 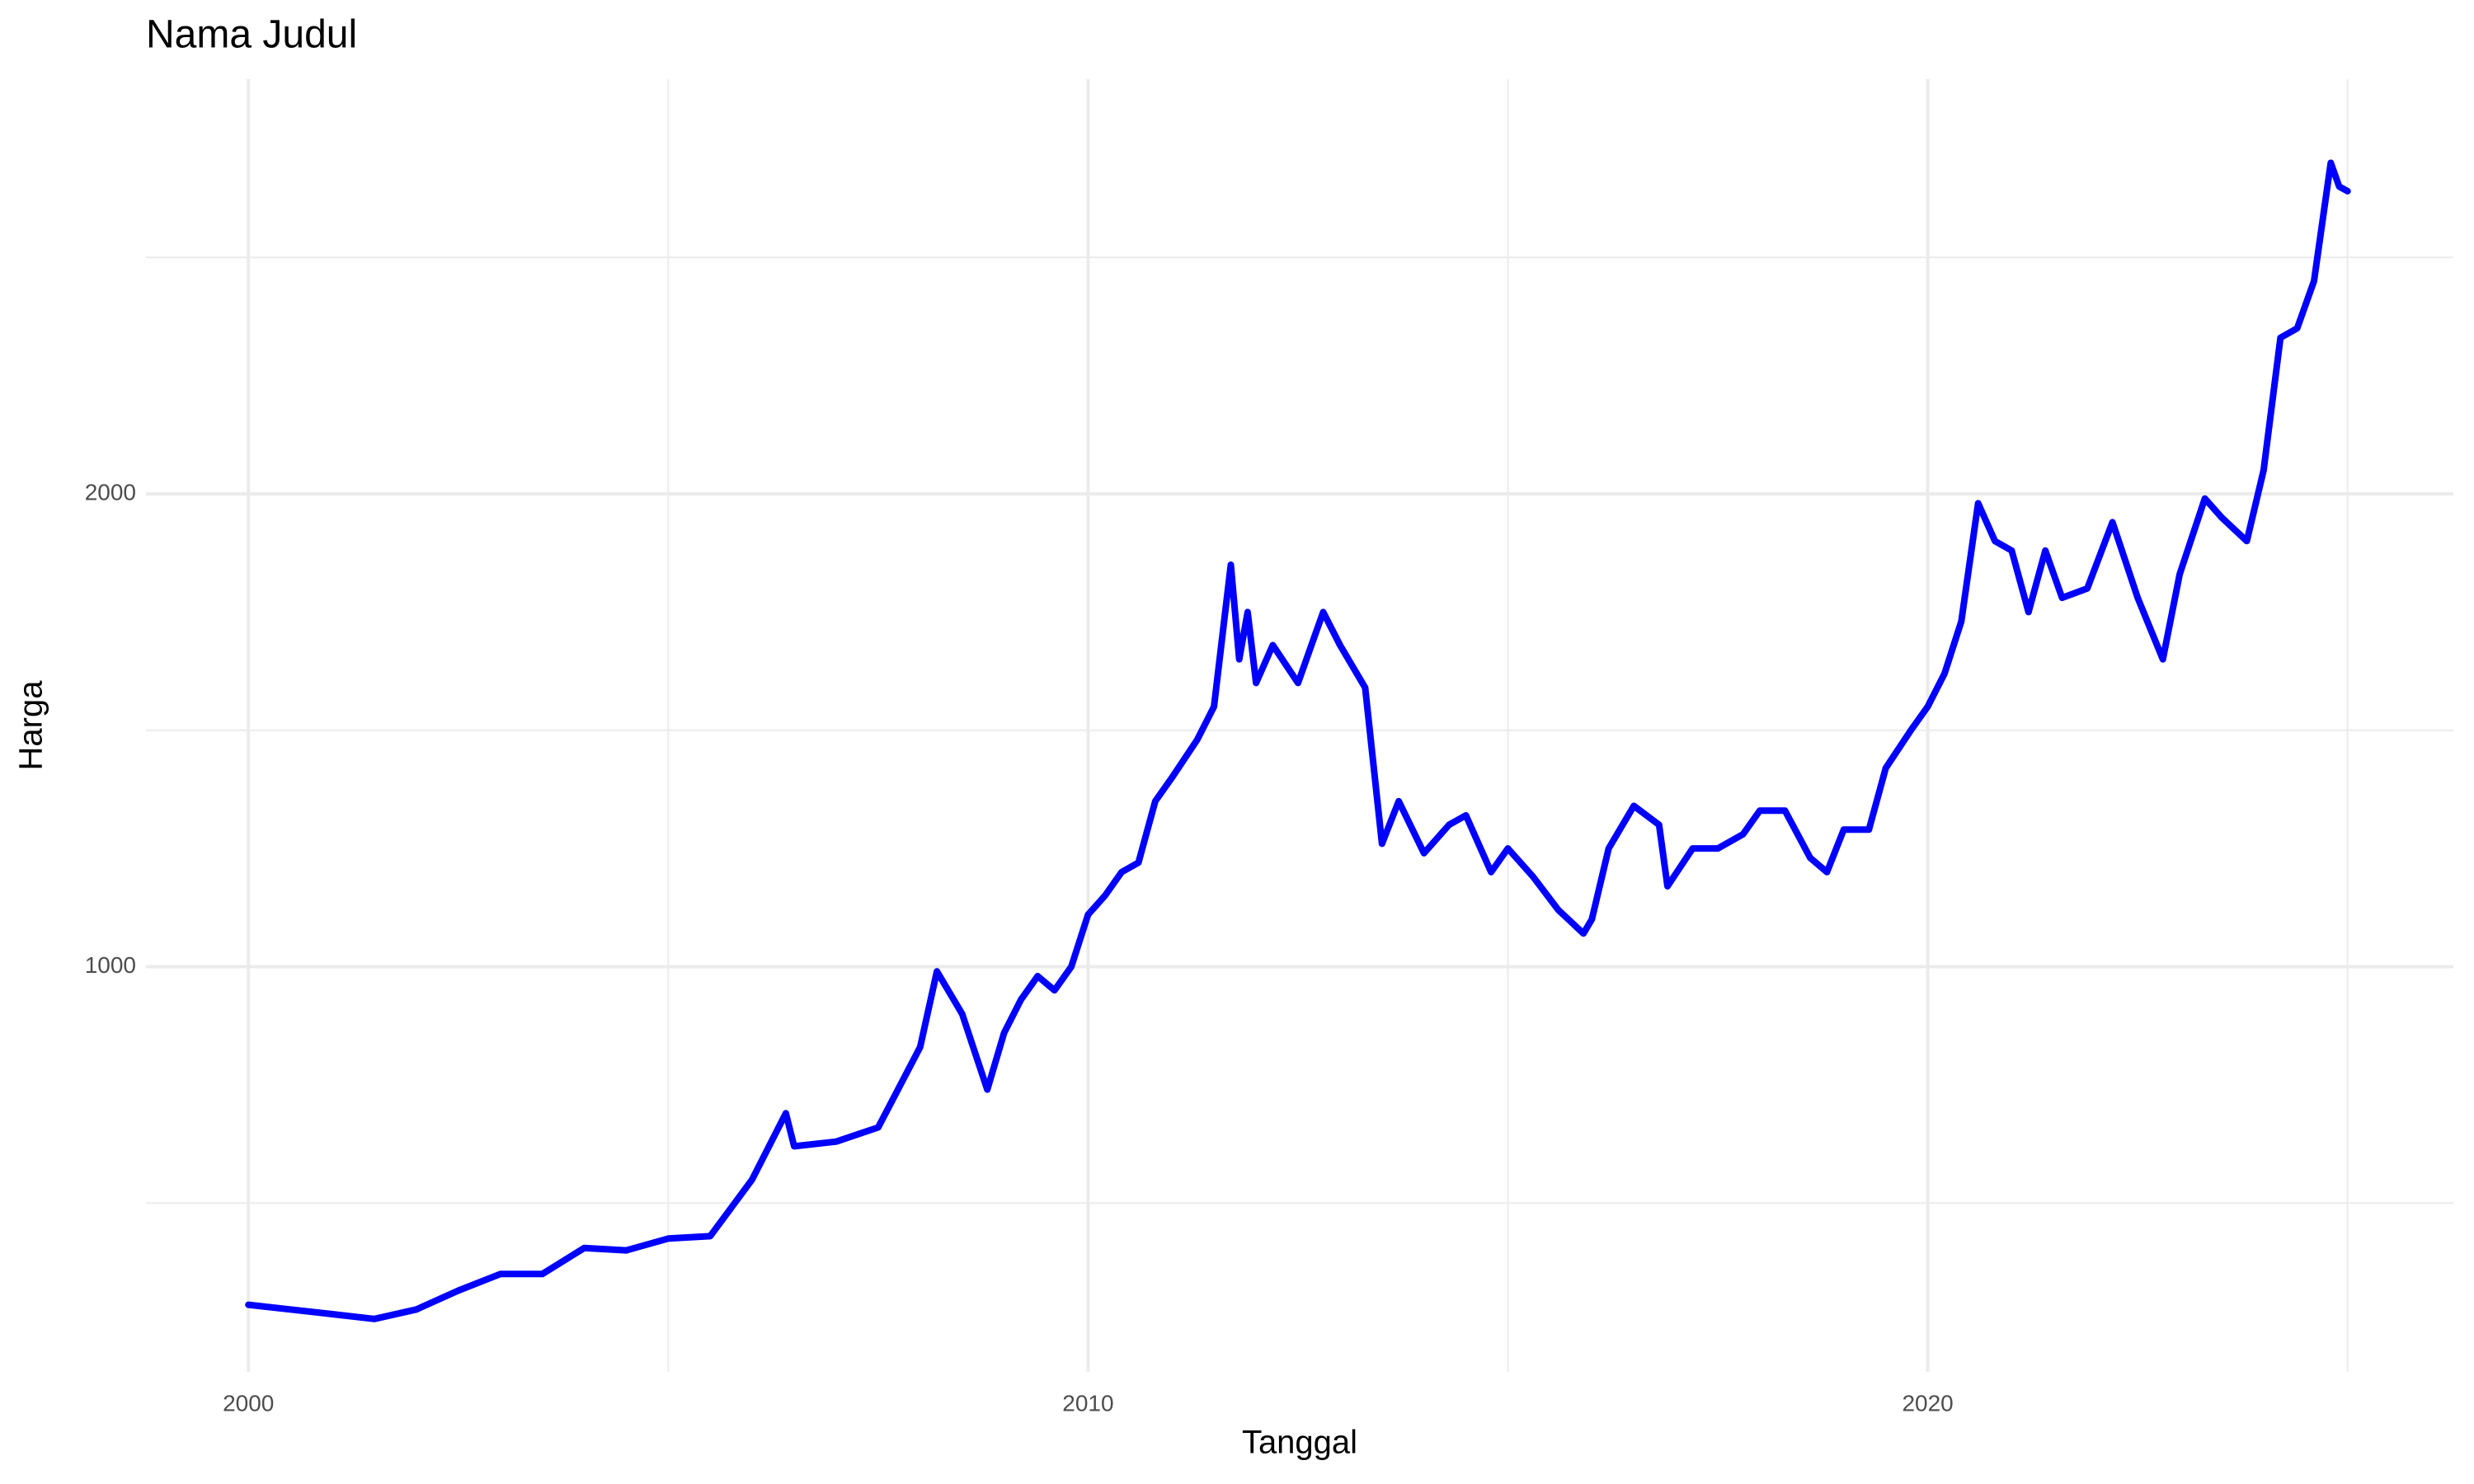 What do you see at coordinates (1927, 1403) in the screenshot?
I see `x-tick-label: 2020` at bounding box center [1927, 1403].